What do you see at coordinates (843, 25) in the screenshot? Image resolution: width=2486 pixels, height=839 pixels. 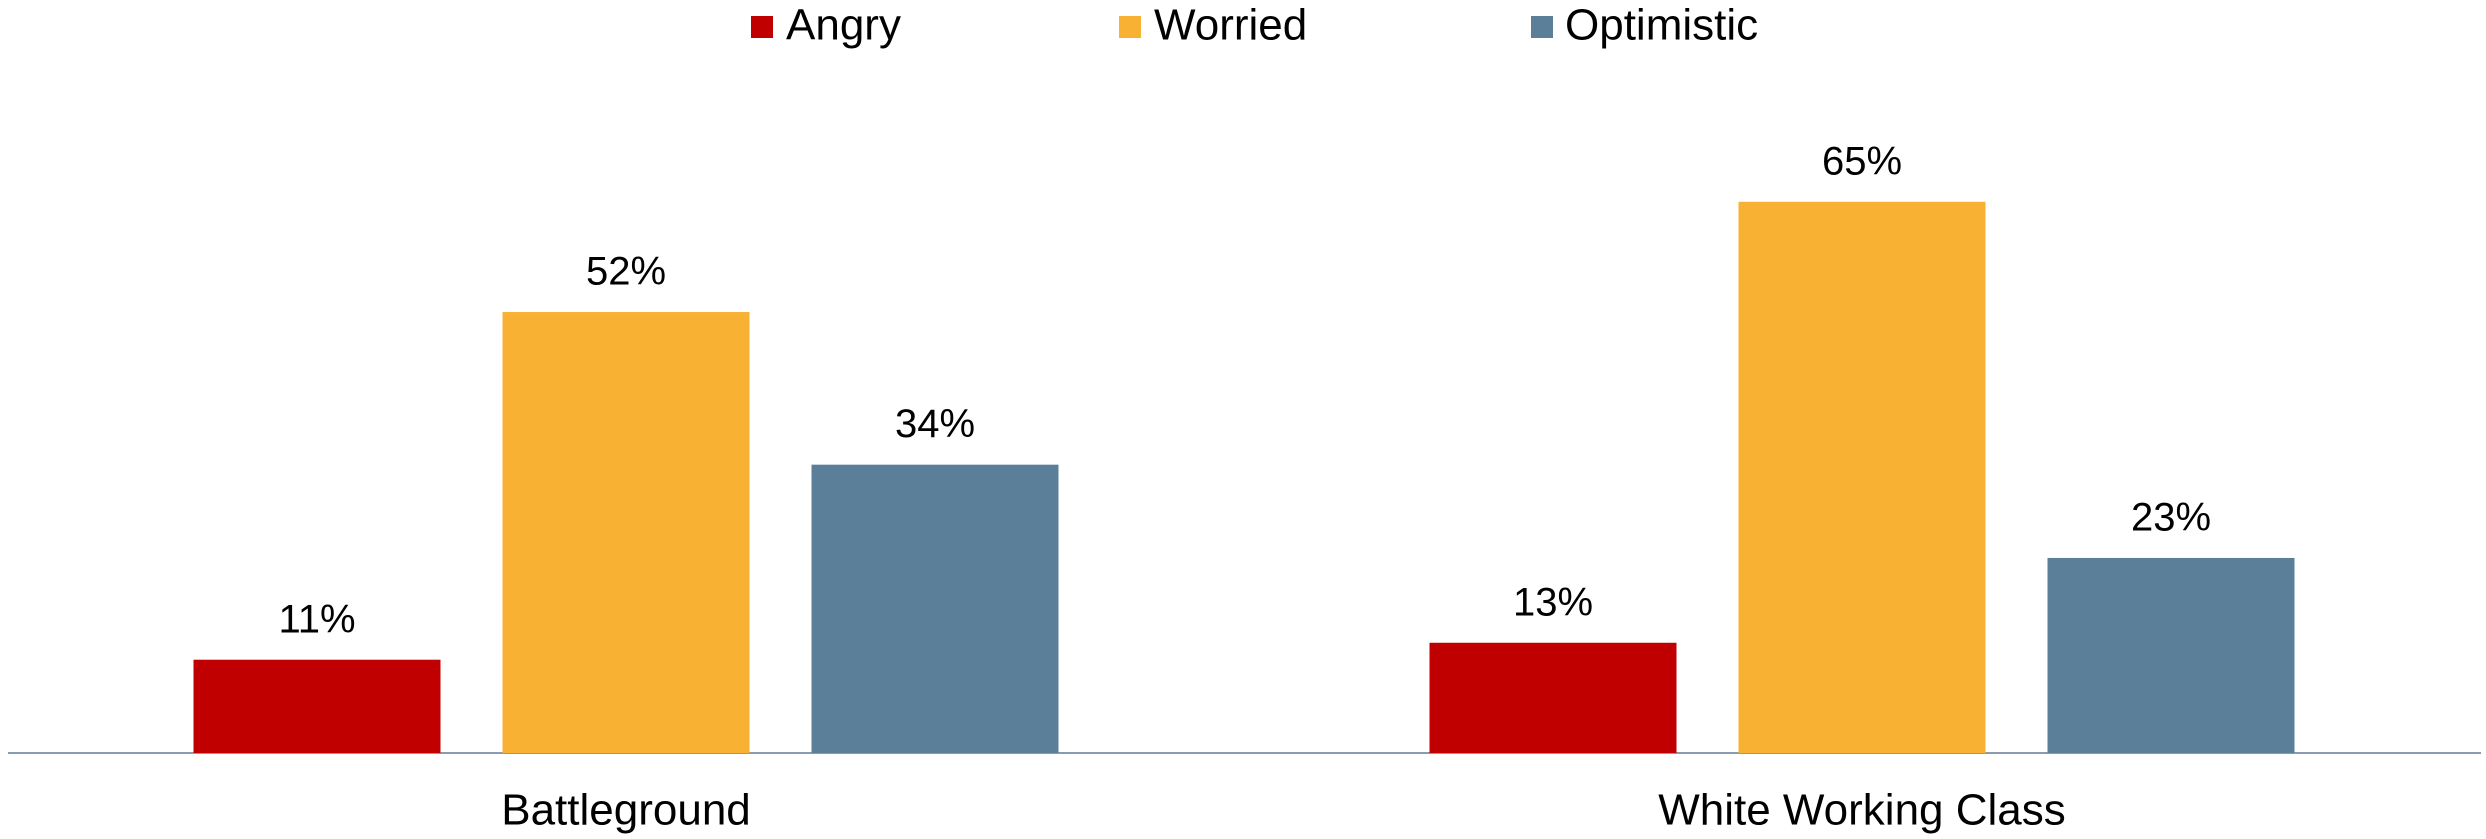 I see `legend-label: Angry` at bounding box center [843, 25].